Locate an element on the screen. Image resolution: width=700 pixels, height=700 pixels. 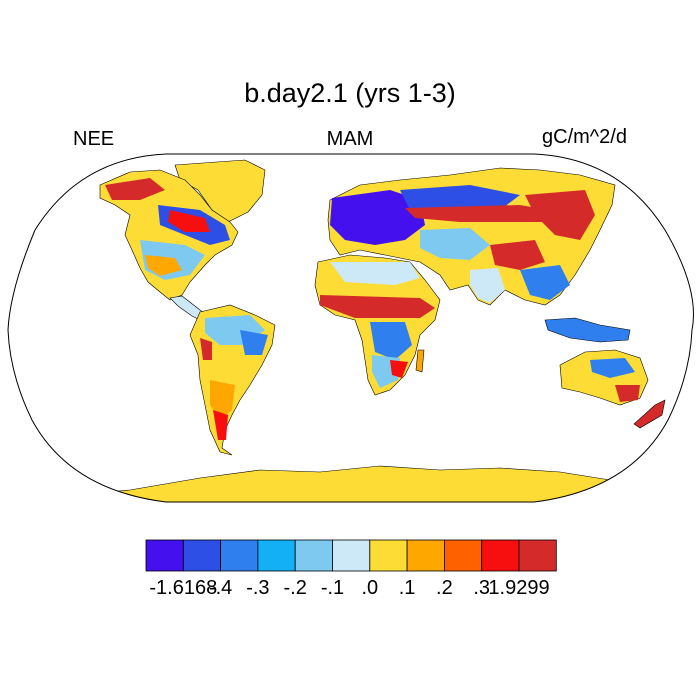
new-zealand is located at coordinates (649, 414).